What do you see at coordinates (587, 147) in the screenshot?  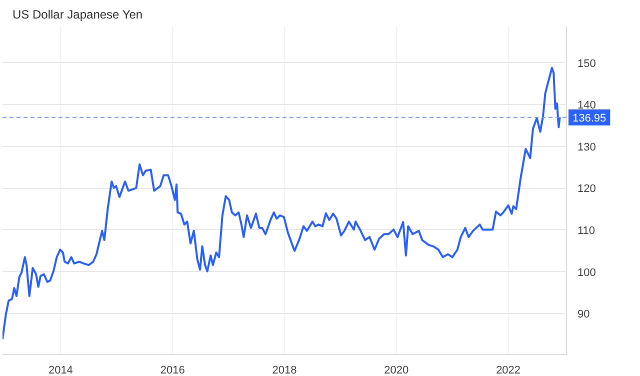 I see `y-tick-label: 130` at bounding box center [587, 147].